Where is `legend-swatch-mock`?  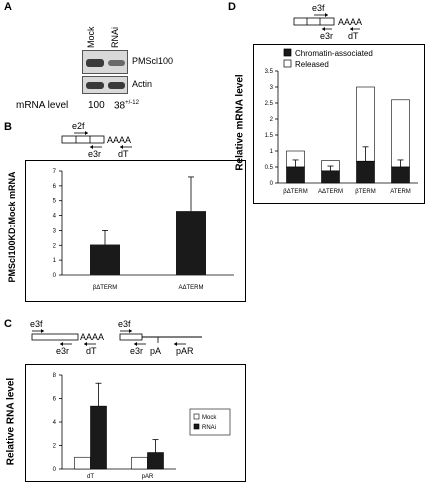
legend-swatch-mock is located at coordinates (196, 416).